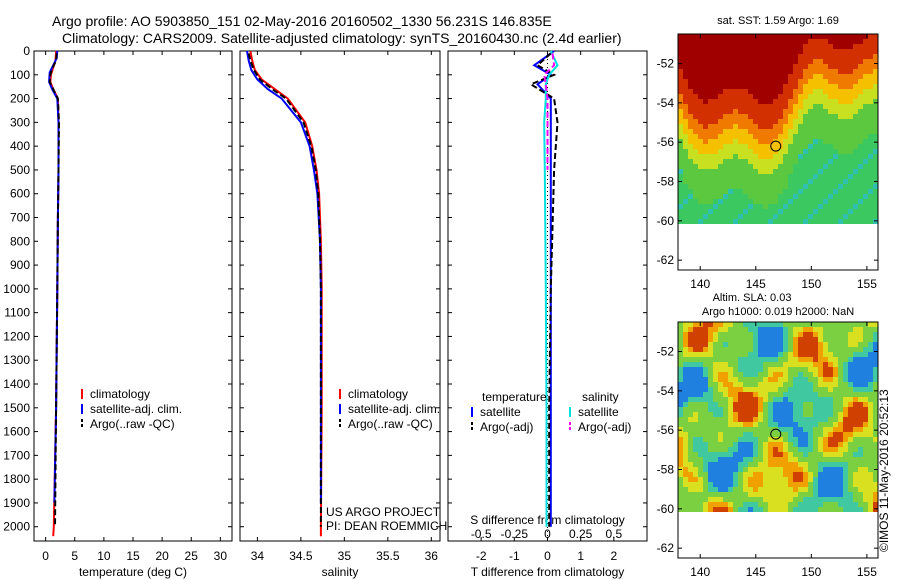  I want to click on x-tick-label: 2, so click(613, 556).